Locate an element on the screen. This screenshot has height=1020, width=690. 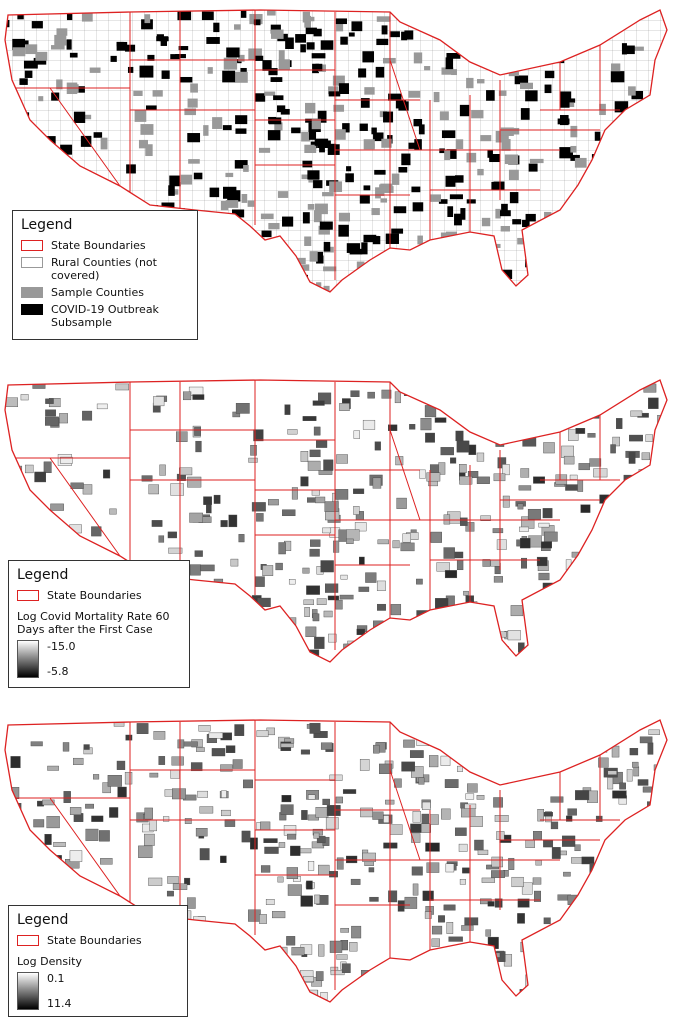
scale-label: -15.0 is located at coordinates (61, 646).